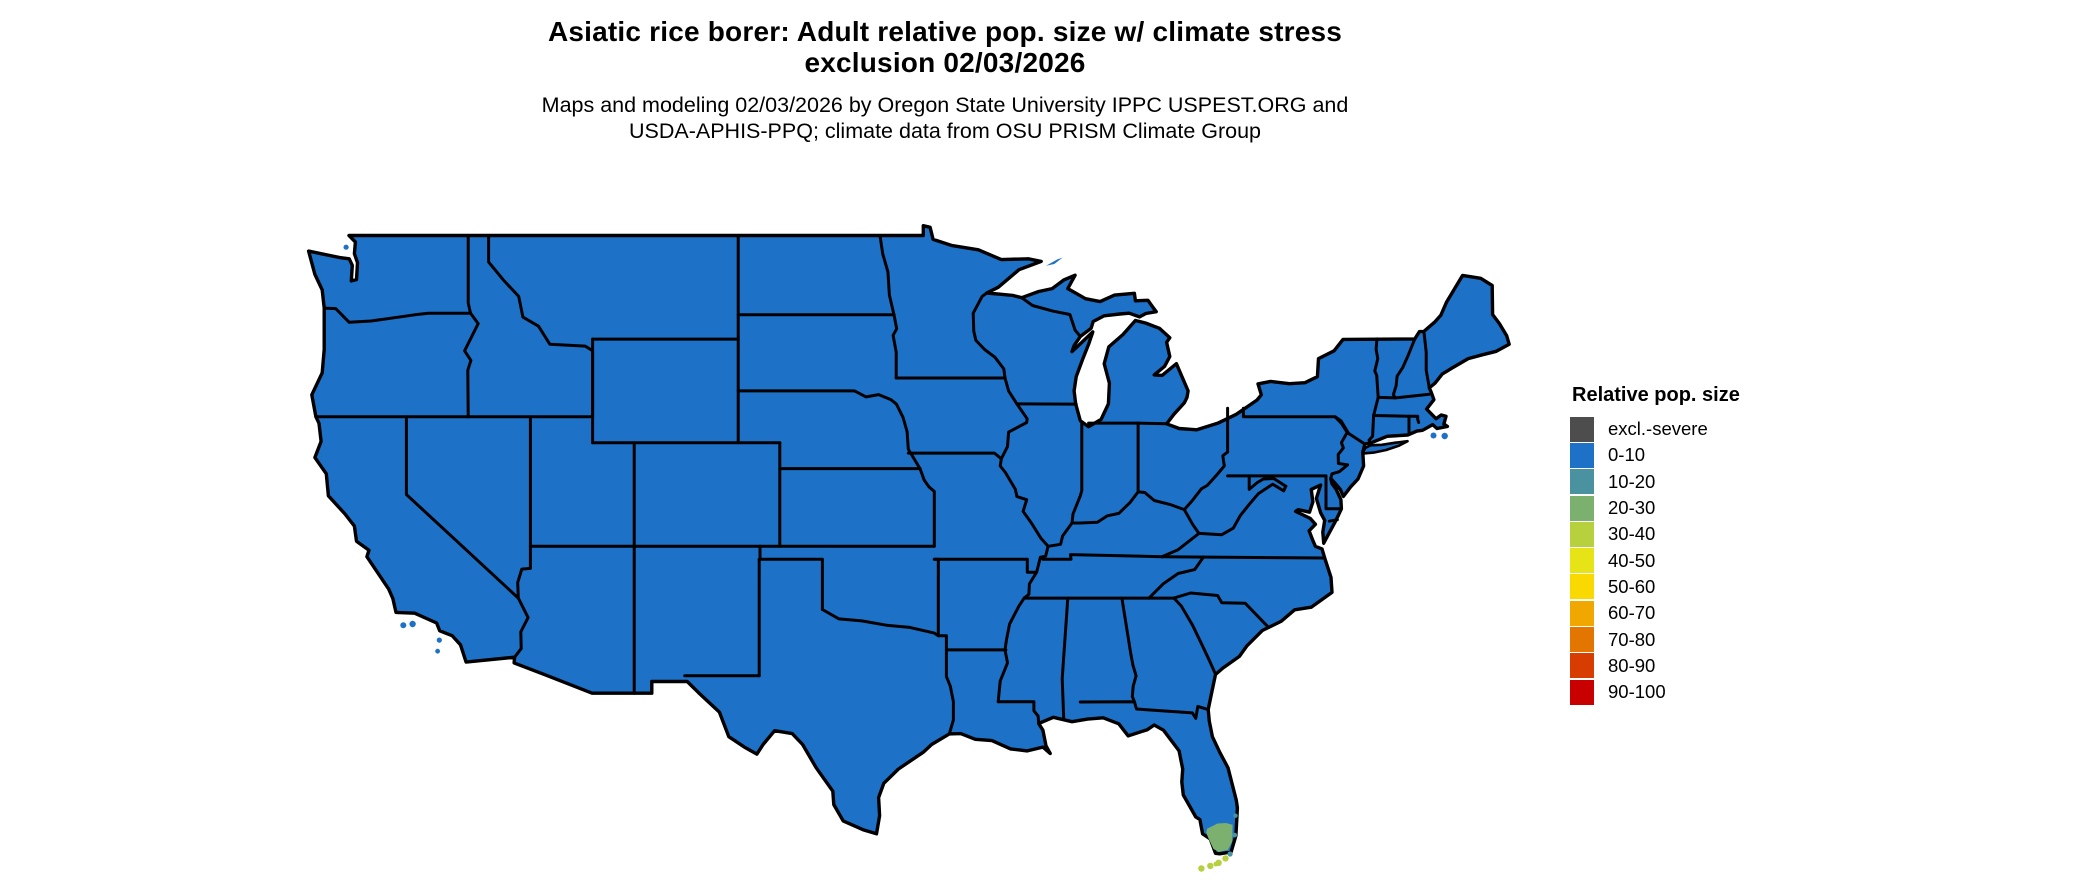 This screenshot has height=892, width=2100. I want to click on legend-label: 70-80, so click(1632, 639).